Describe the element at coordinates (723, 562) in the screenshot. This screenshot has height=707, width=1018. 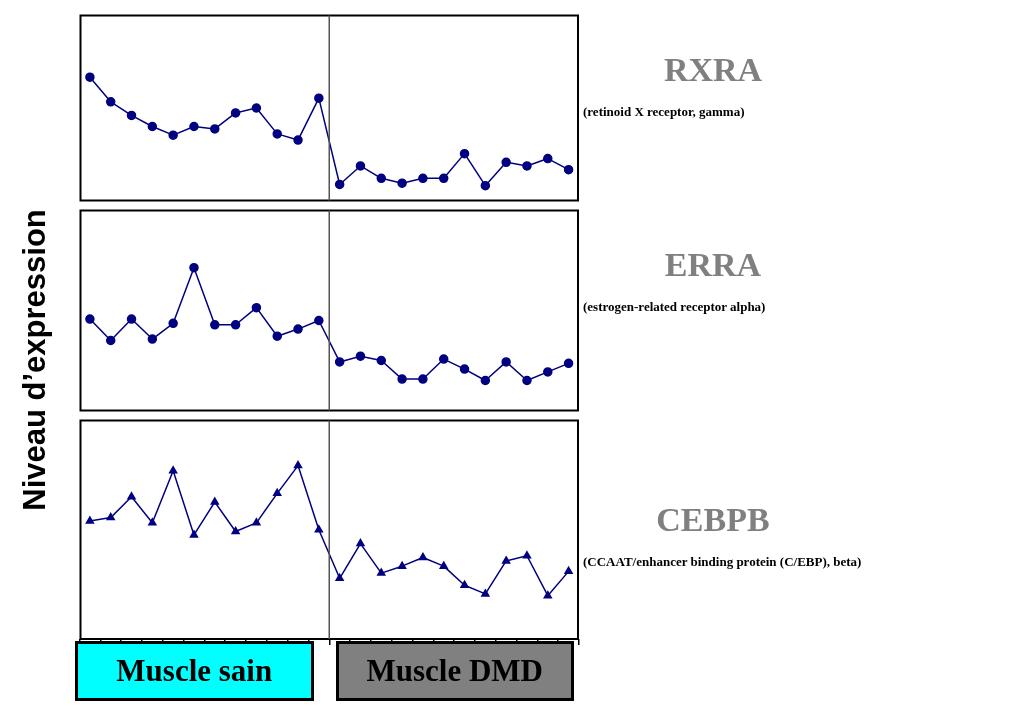
I see `text: (CCAAT/enhancer binding protein (C/EBP), beta)` at that location.